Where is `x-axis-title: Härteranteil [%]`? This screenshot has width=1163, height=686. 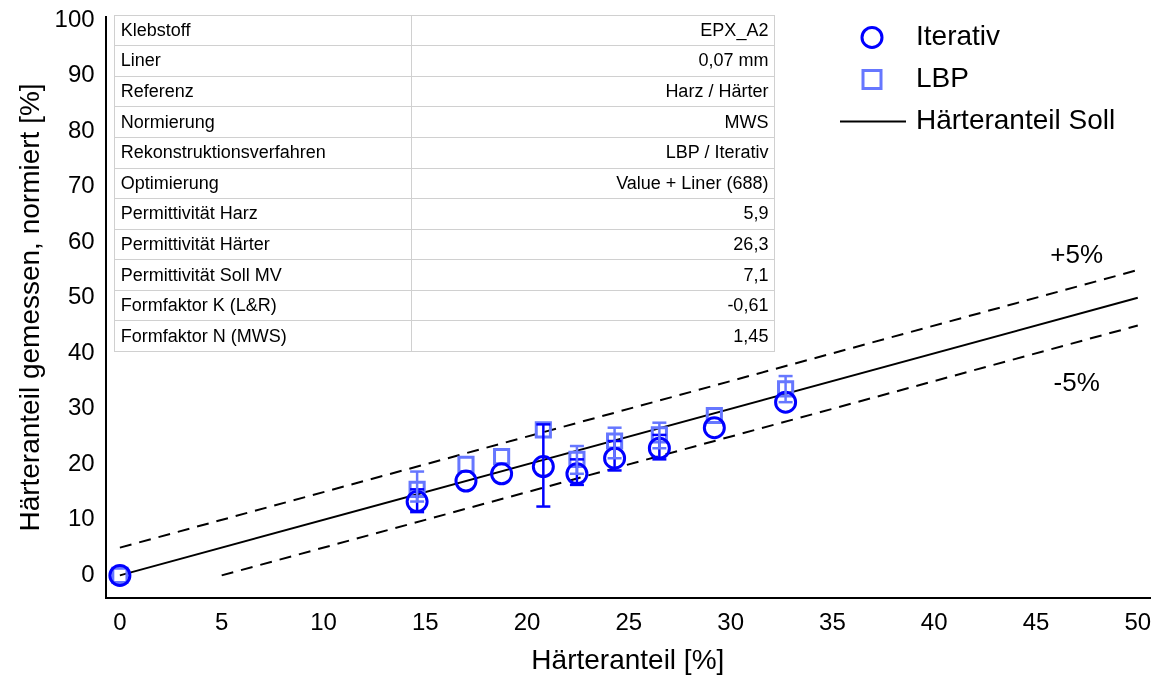
x-axis-title: Härteranteil [%] is located at coordinates (628, 659).